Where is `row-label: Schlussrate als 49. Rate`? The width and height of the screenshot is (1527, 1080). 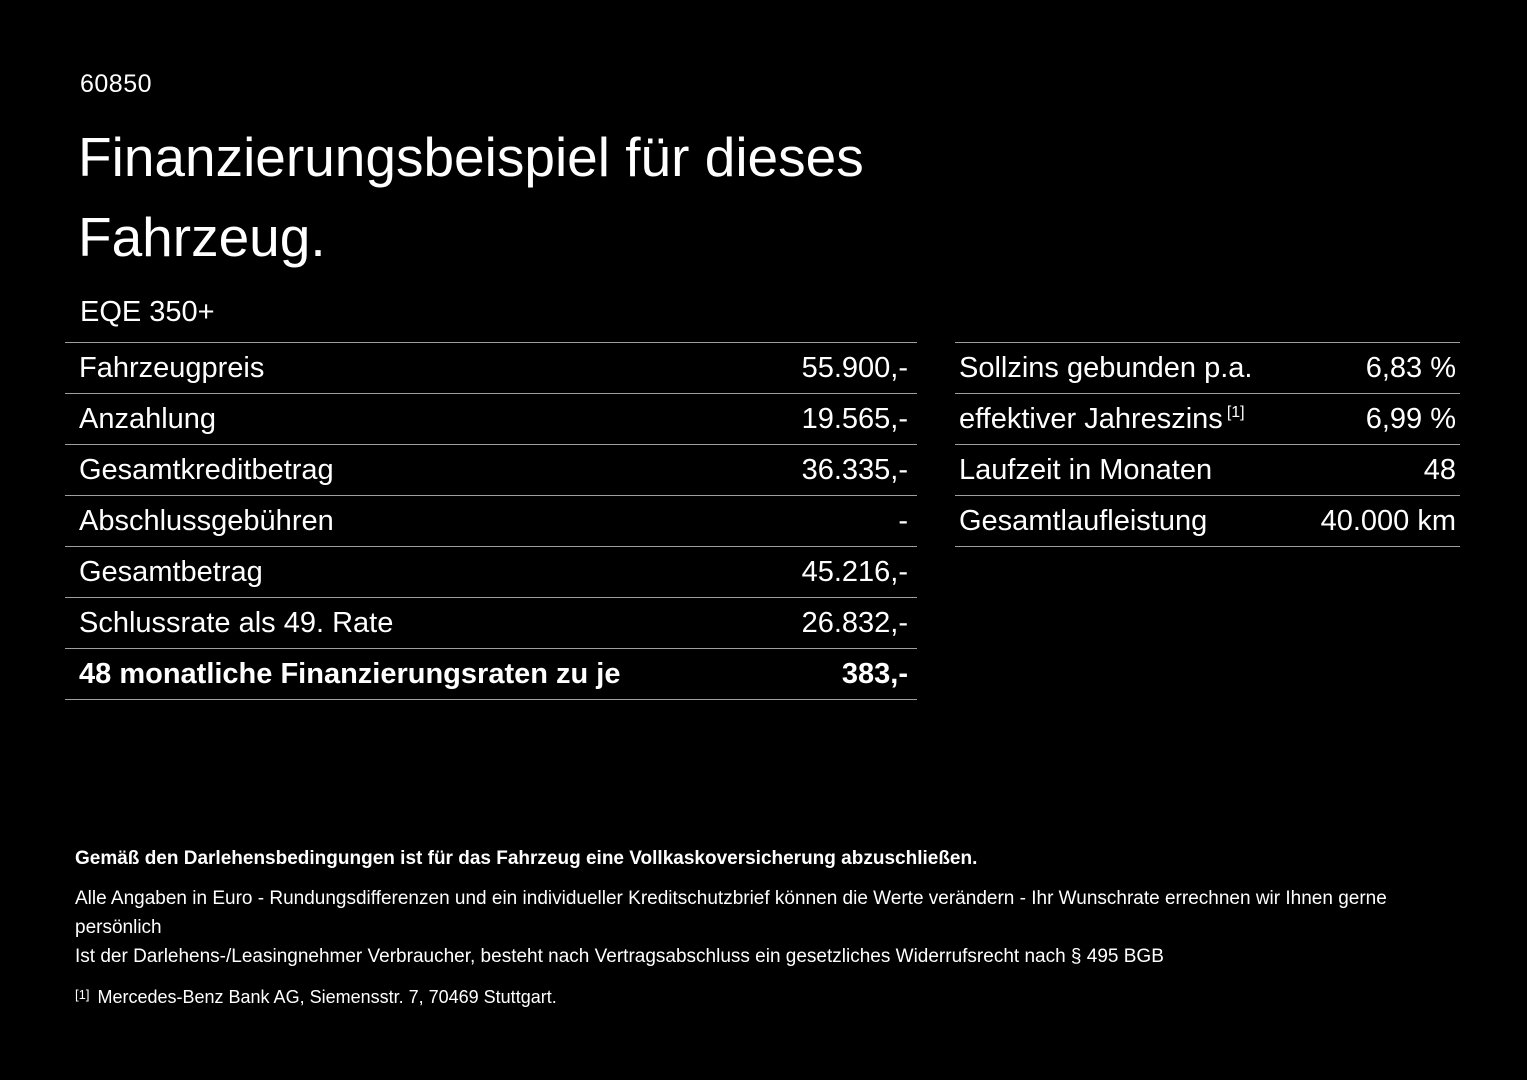 row-label: Schlussrate als 49. Rate is located at coordinates (236, 622).